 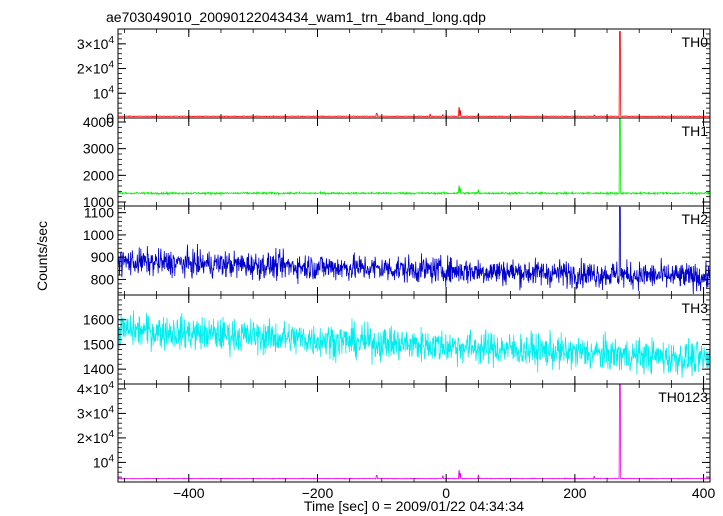 What do you see at coordinates (695, 42) in the screenshot?
I see `panel-label-th0: TH0` at bounding box center [695, 42].